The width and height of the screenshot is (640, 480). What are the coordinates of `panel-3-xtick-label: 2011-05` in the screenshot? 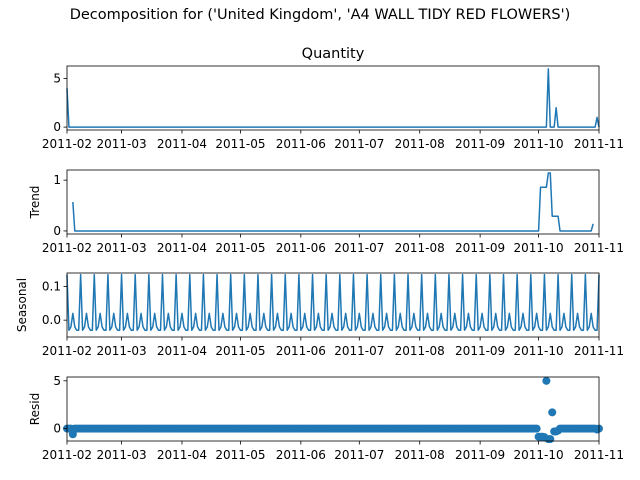 It's located at (240, 351).